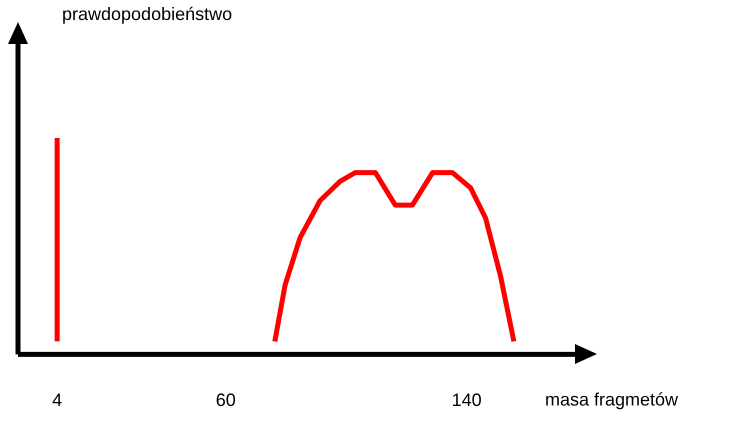 The height and width of the screenshot is (448, 733). What do you see at coordinates (57, 400) in the screenshot?
I see `x-tick-label: 4` at bounding box center [57, 400].